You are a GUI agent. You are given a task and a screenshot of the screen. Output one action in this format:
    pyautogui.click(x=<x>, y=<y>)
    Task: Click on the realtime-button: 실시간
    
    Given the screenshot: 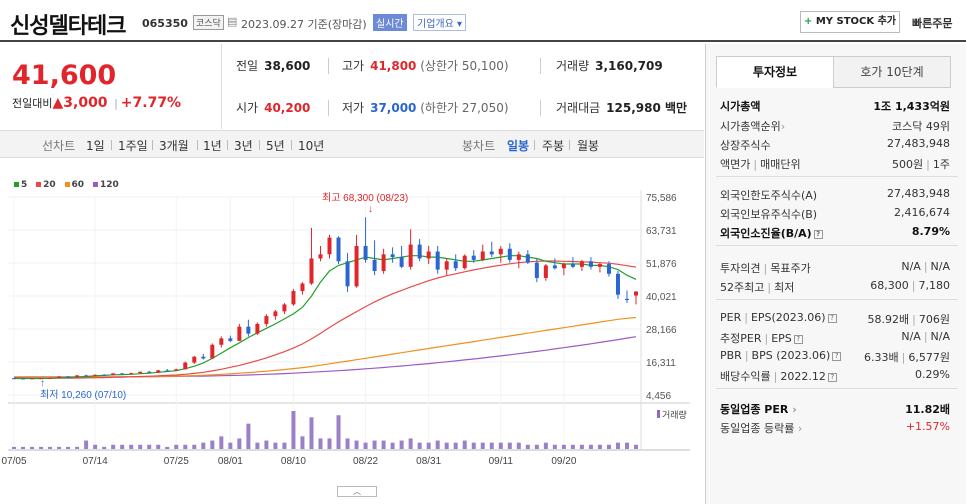 What is the action you would take?
    pyautogui.click(x=390, y=22)
    